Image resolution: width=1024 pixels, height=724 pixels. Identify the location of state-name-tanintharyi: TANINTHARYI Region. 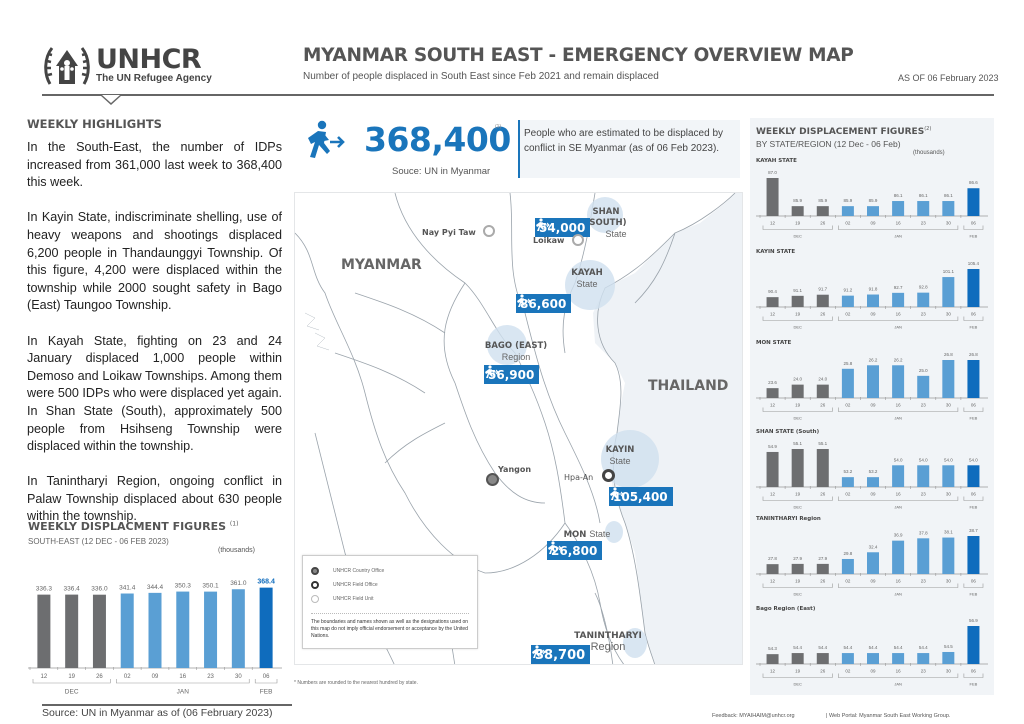
(608, 642).